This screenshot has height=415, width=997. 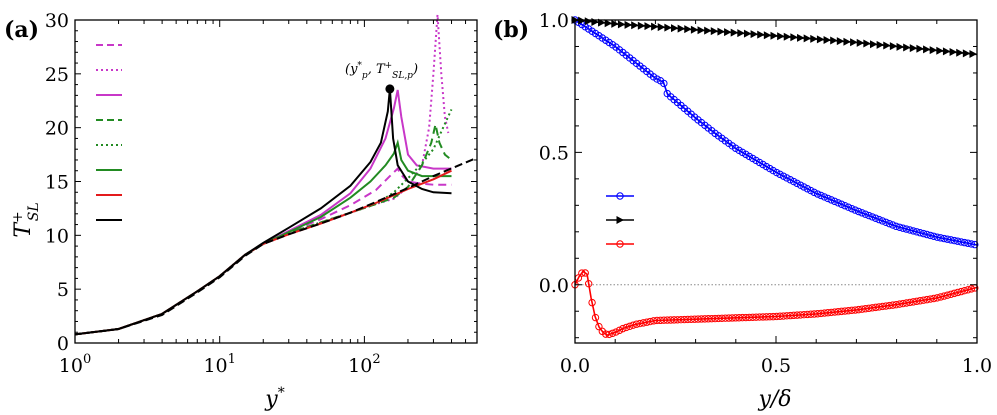 What do you see at coordinates (376, 359) in the screenshot?
I see `panel-a-xtick-exponent: 2` at bounding box center [376, 359].